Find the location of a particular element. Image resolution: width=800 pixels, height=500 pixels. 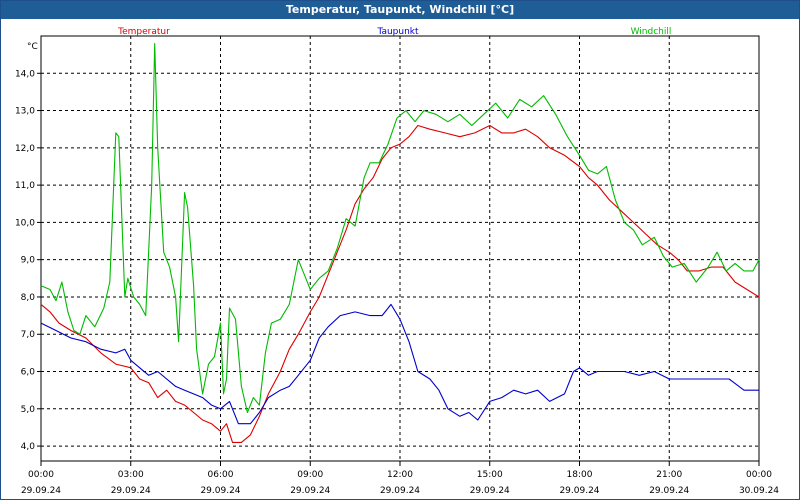

y-tick-label: 5,0 is located at coordinates (28, 410).